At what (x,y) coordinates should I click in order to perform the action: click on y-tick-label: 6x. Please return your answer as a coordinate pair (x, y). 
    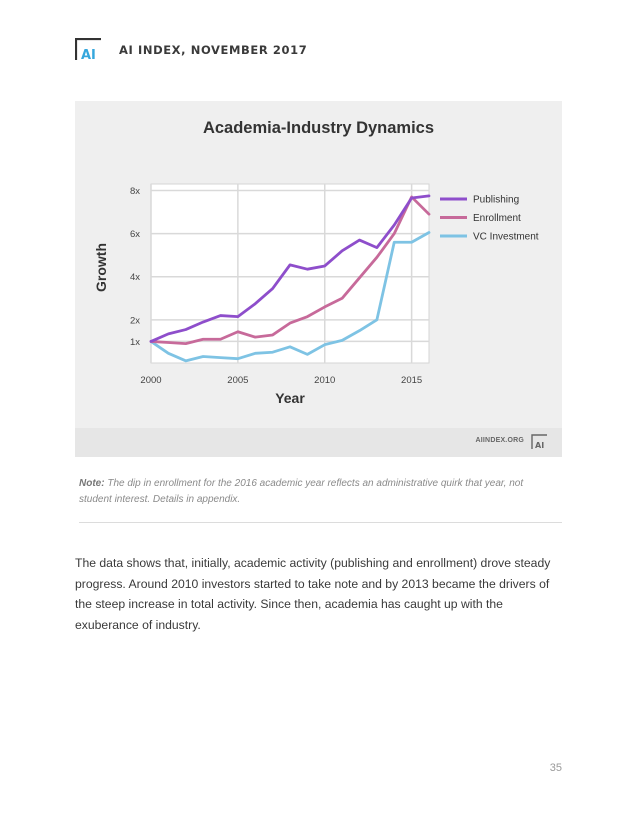
    Looking at the image, I should click on (135, 234).